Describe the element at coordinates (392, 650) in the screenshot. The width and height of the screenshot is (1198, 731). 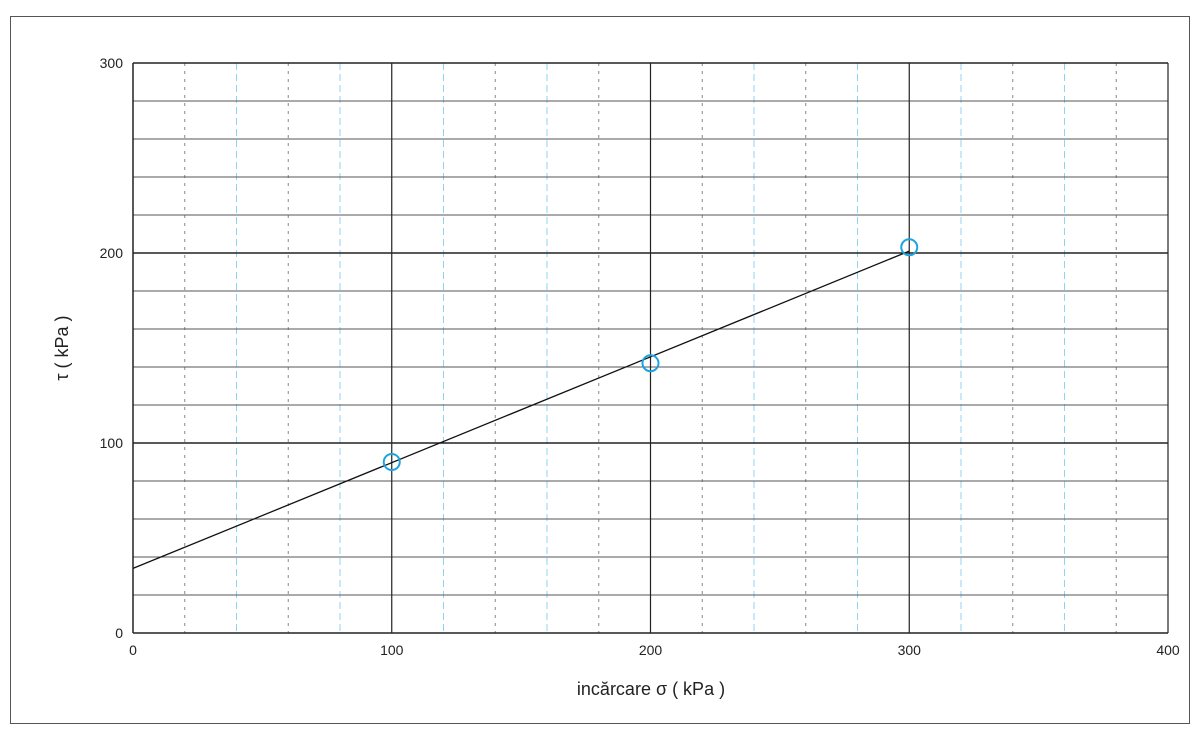
I see `x-tick-label: 100` at that location.